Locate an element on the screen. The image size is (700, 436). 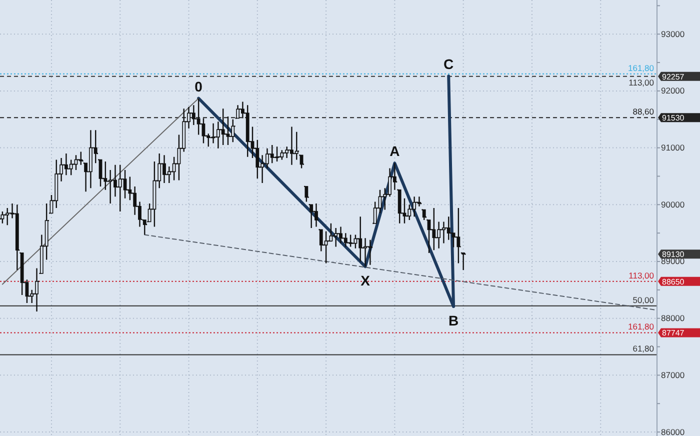
text: 89130 is located at coordinates (673, 255).